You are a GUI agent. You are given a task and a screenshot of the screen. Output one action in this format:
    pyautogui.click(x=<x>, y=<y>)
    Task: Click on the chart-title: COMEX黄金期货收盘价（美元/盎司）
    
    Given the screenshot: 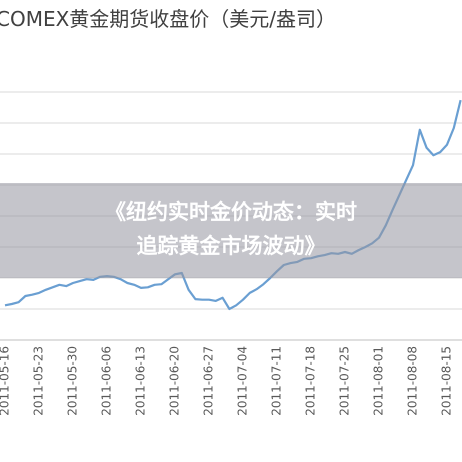 What is the action you would take?
    pyautogui.click(x=168, y=19)
    